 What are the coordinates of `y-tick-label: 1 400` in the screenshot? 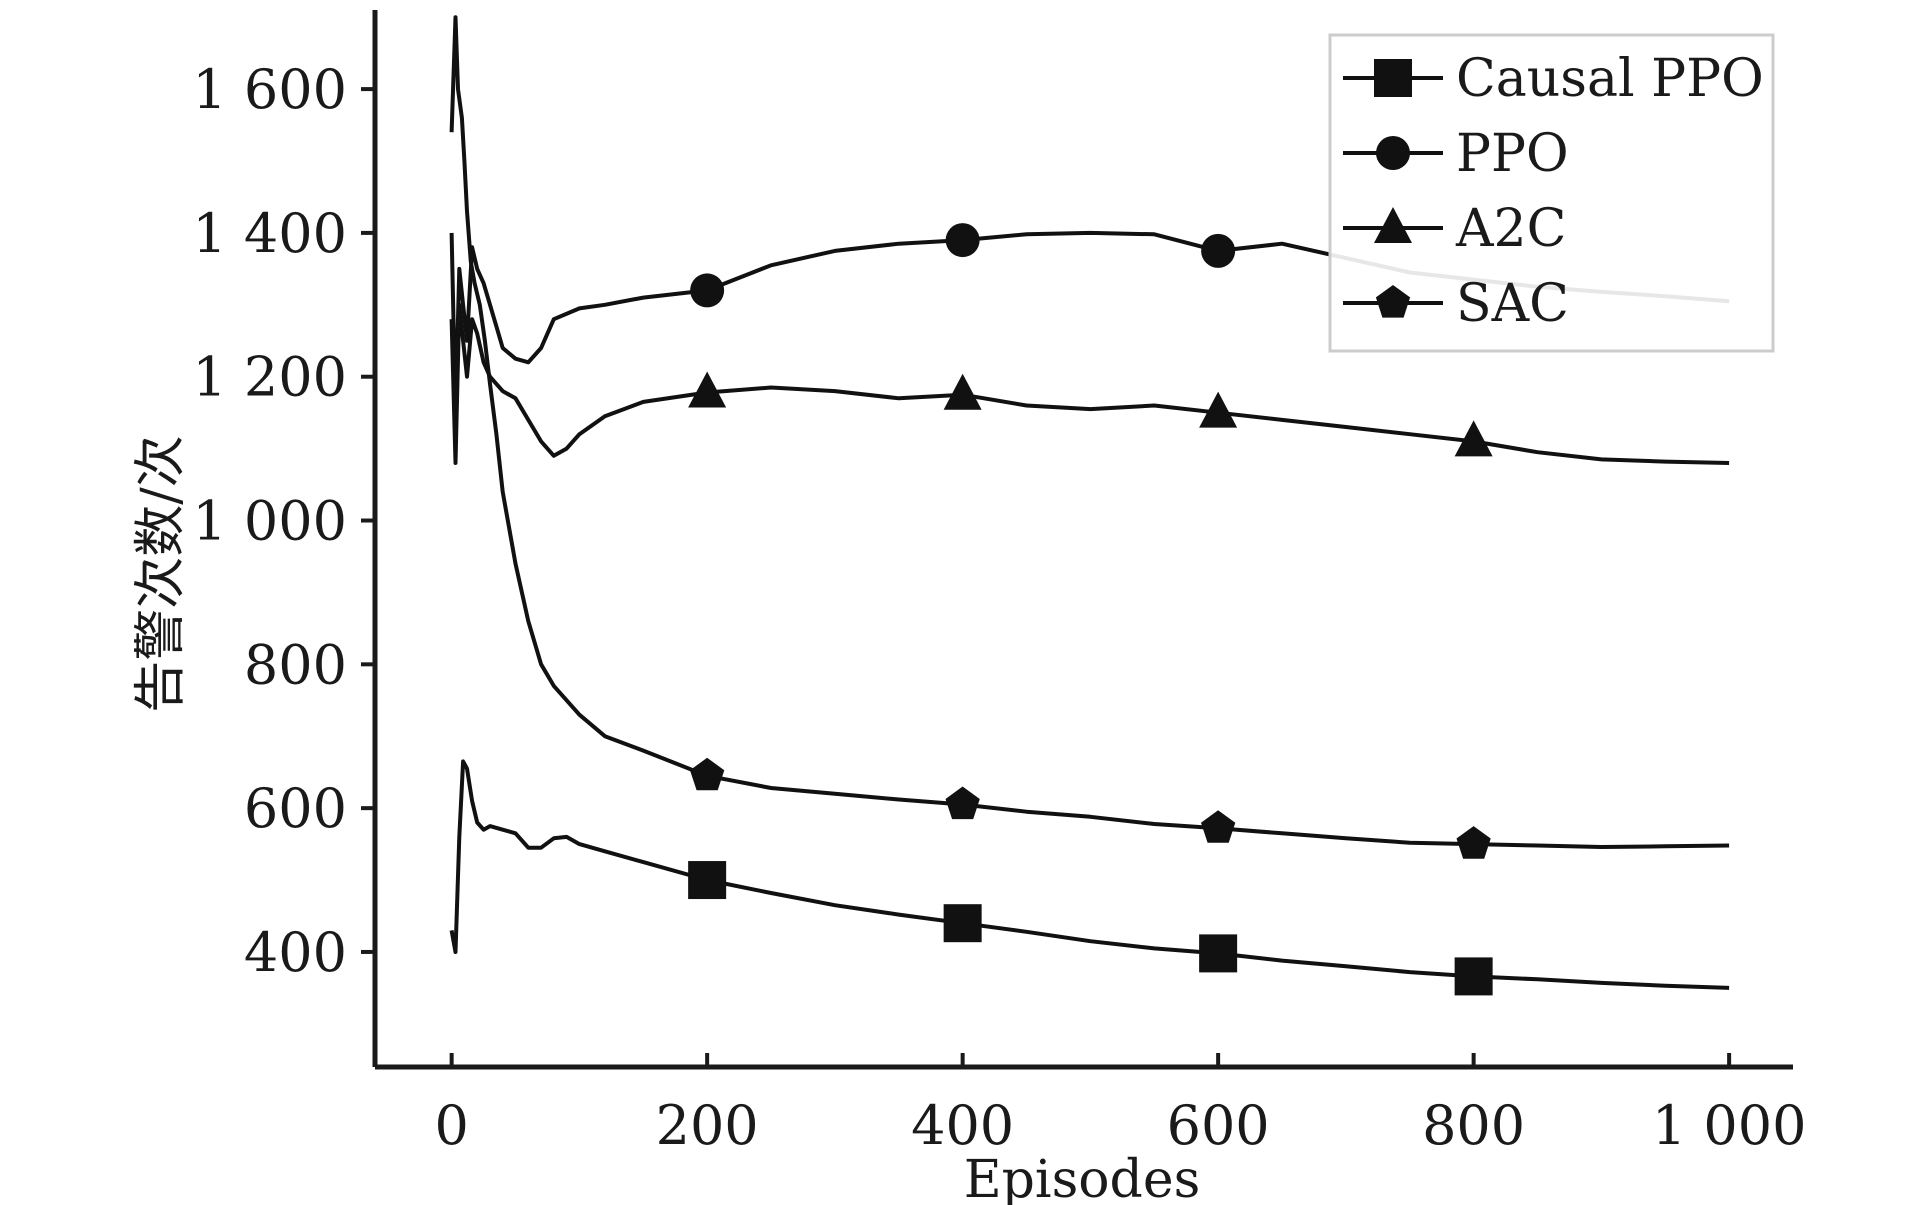 It's located at (269, 233).